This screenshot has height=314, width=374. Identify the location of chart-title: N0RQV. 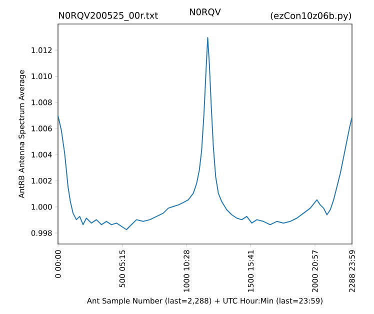
(205, 12).